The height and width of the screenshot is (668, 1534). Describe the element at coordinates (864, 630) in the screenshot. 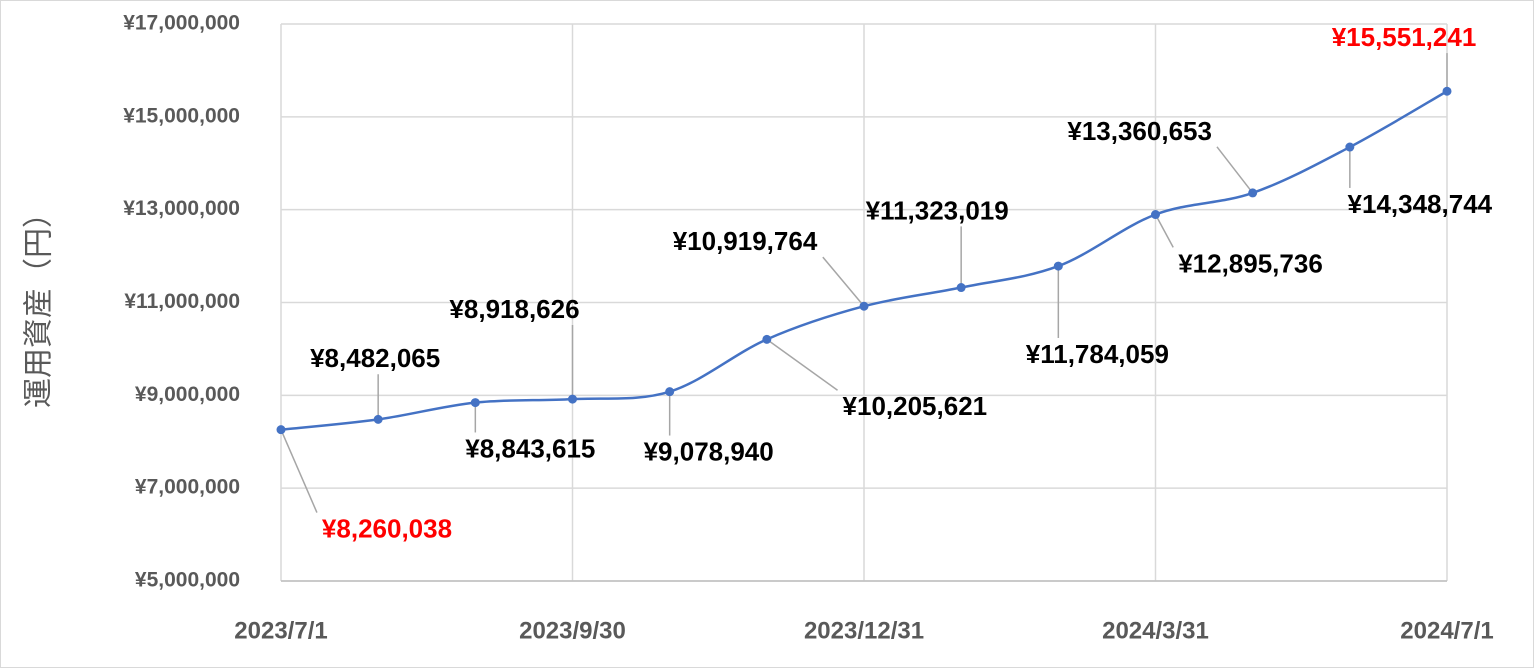

I see `x-tick-label: 2023/12/31` at that location.